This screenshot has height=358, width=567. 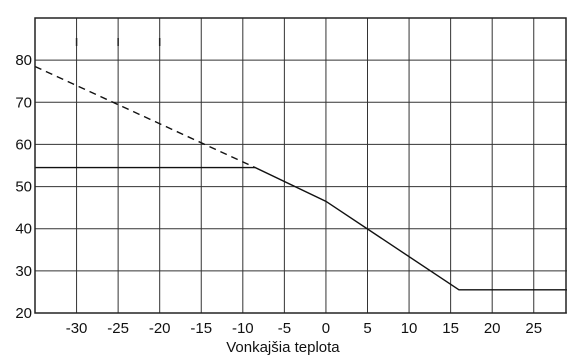 I want to click on x-tick-label: 20, so click(x=492, y=328).